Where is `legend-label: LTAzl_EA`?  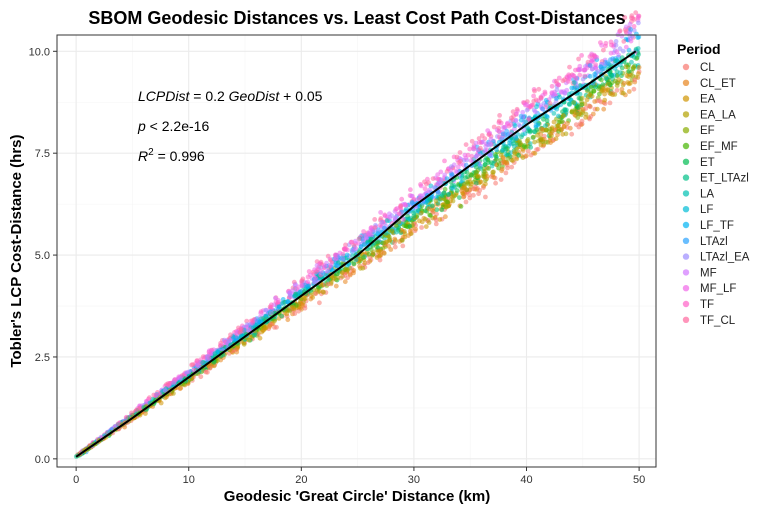
legend-label: LTAzl_EA is located at coordinates (725, 258).